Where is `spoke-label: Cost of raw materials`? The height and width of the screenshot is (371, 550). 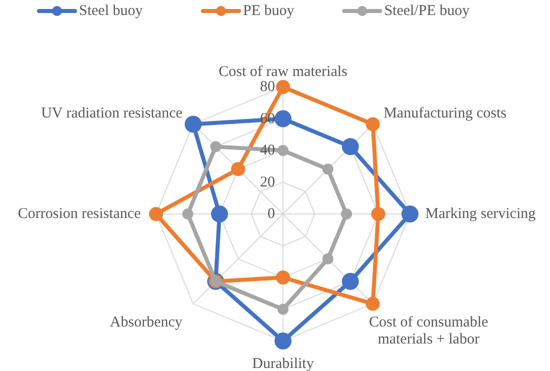 spoke-label: Cost of raw materials is located at coordinates (283, 72).